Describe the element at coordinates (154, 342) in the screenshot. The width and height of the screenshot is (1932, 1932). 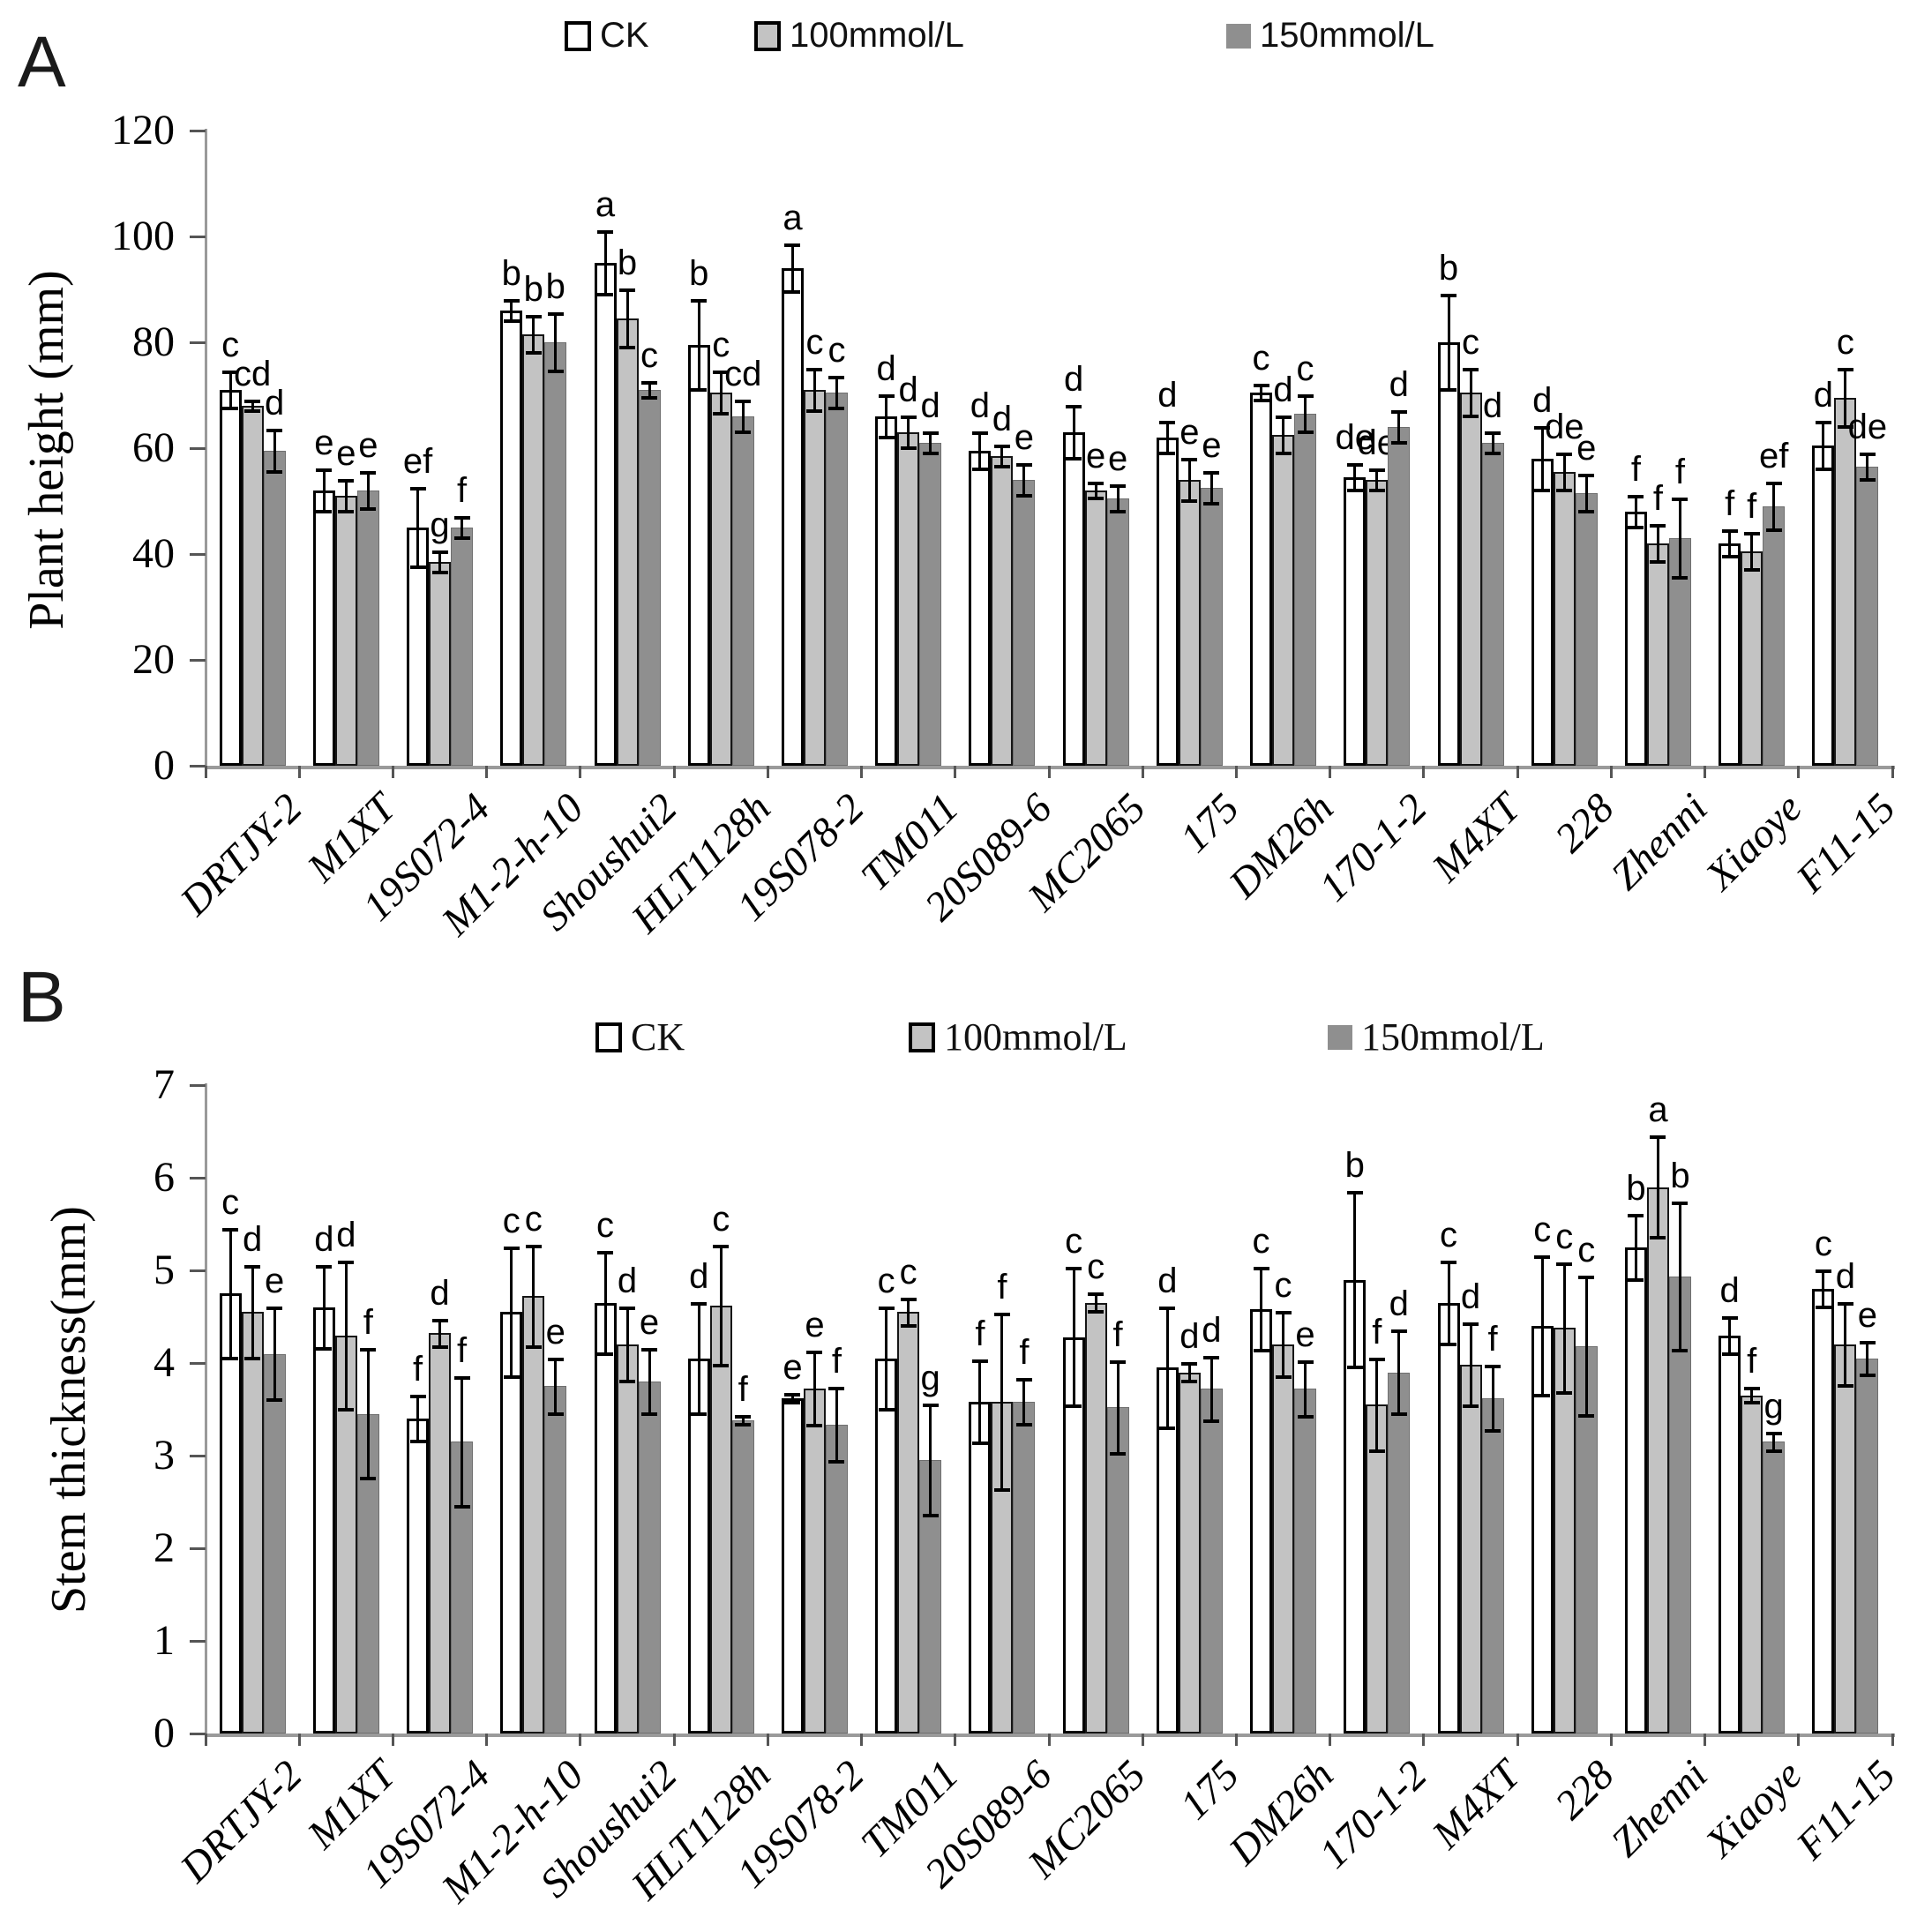
I see `y-axis-tick-label: 80` at that location.